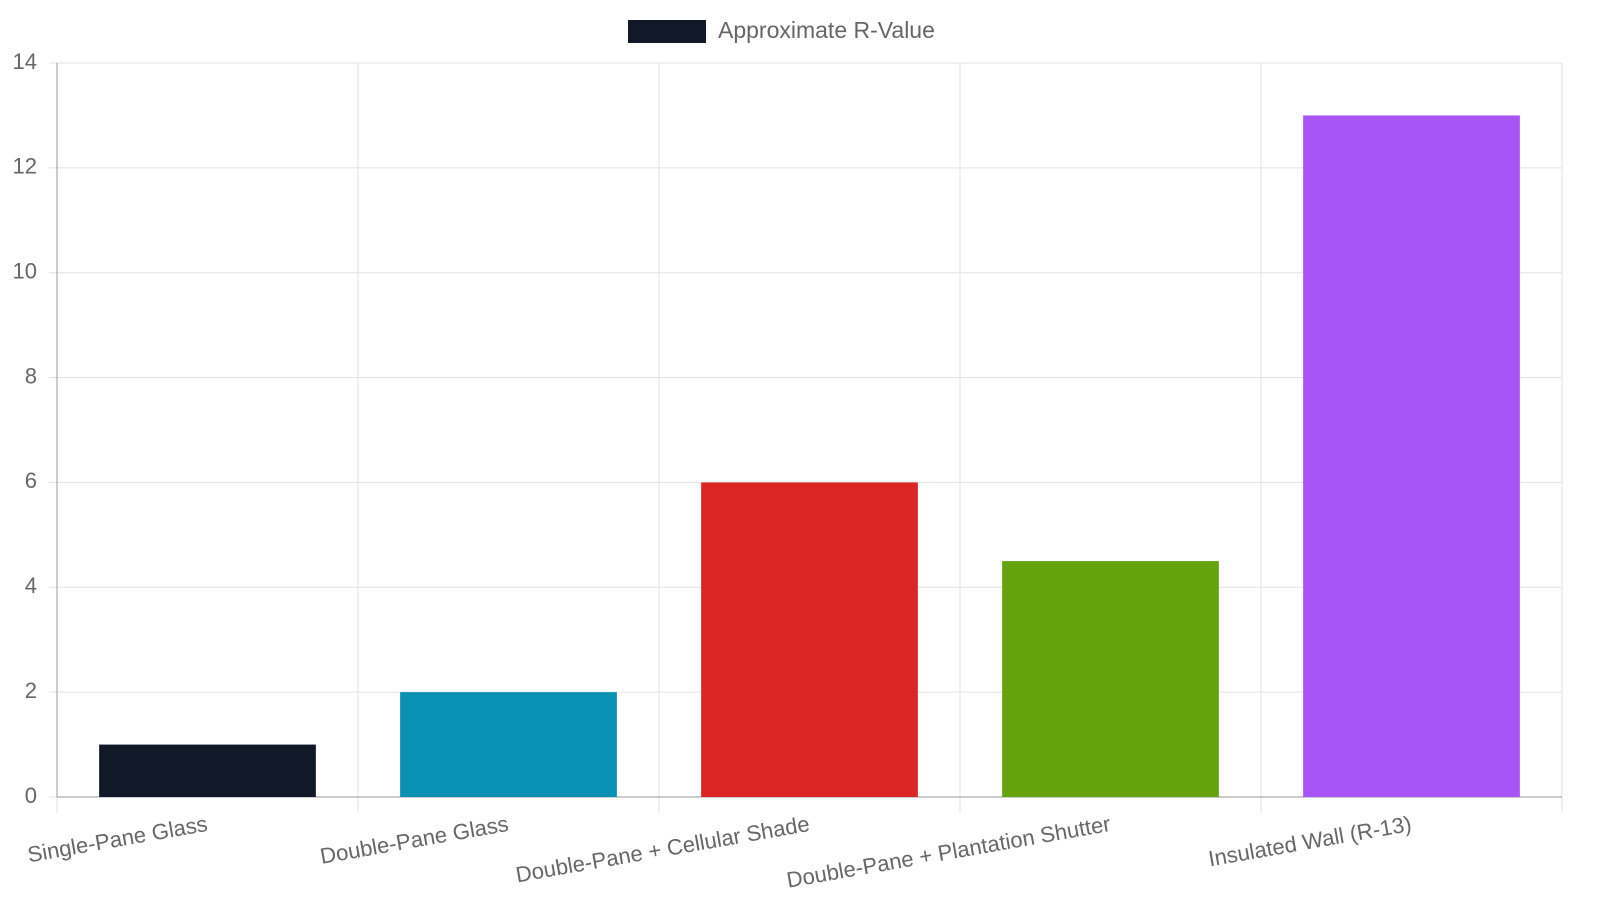 This screenshot has height=900, width=1600. What do you see at coordinates (31, 480) in the screenshot?
I see `y-tick-label: 6` at bounding box center [31, 480].